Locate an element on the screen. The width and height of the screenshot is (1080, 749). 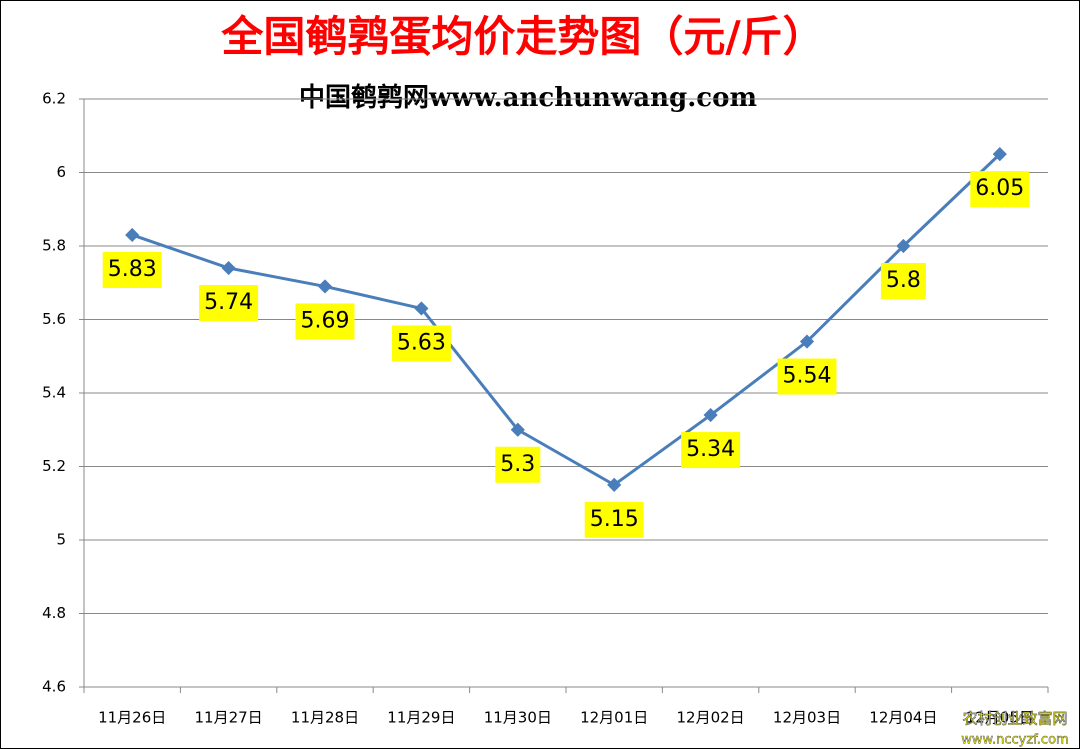
data-label-text: 5.83 is located at coordinates (132, 269).